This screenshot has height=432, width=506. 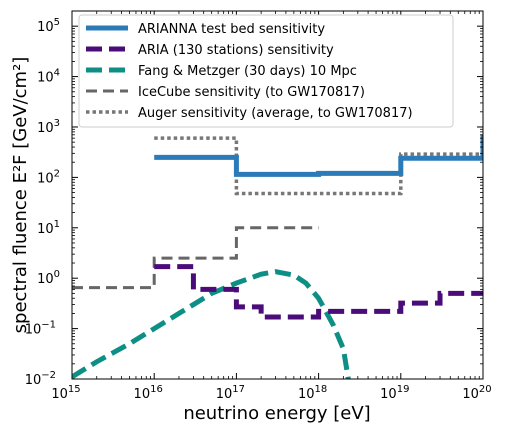 I want to click on legend-label-4: IceCube sensitivity (to GW170817), so click(x=251, y=92).